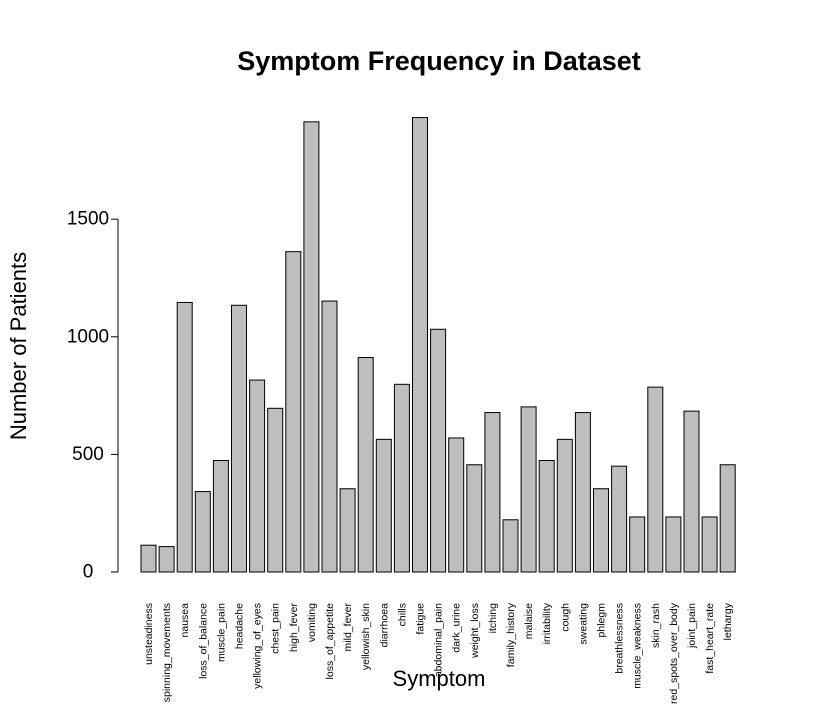 Image resolution: width=822 pixels, height=723 pixels. I want to click on bar-vomiting, so click(311, 347).